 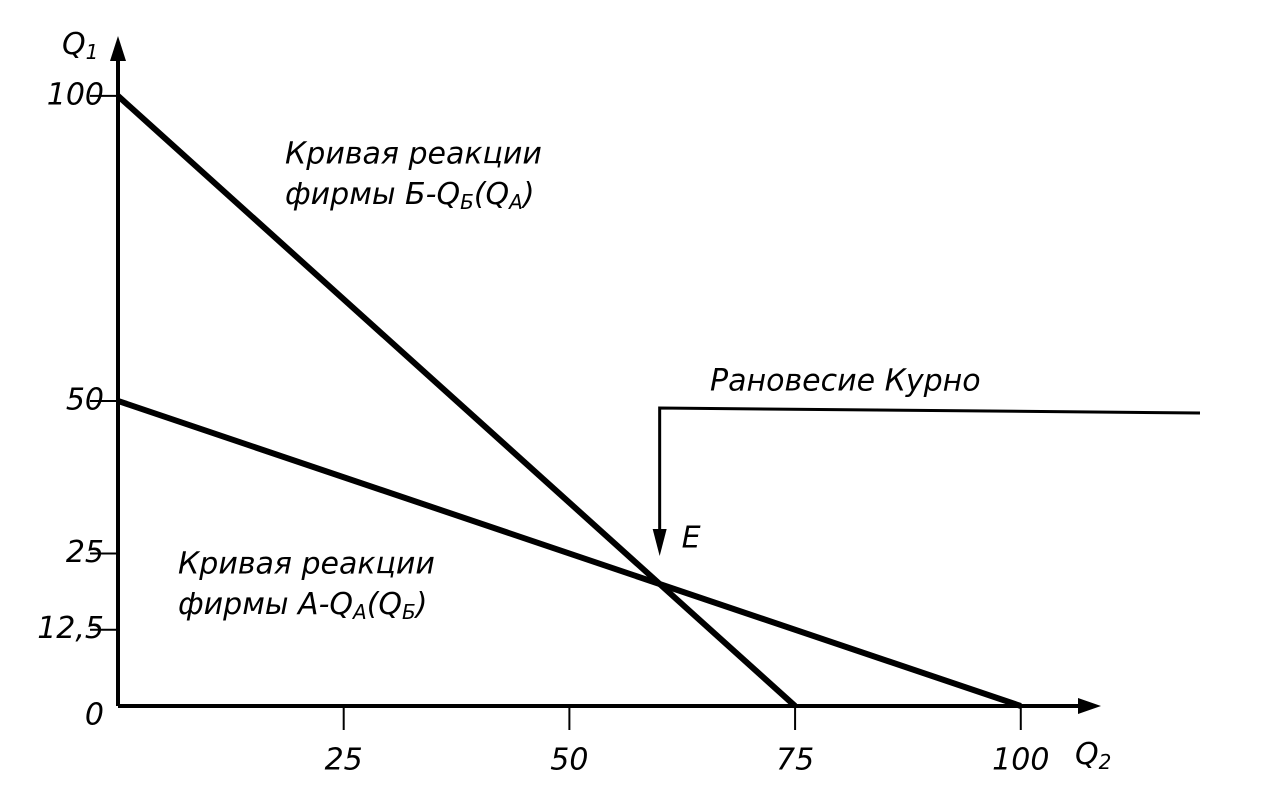 I want to click on x-tick-label: 75, so click(x=795, y=760).